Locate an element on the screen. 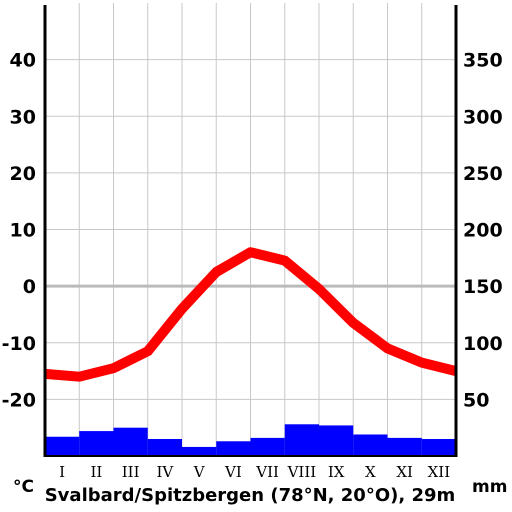 The image size is (512, 512). month-label: IX is located at coordinates (336, 472).